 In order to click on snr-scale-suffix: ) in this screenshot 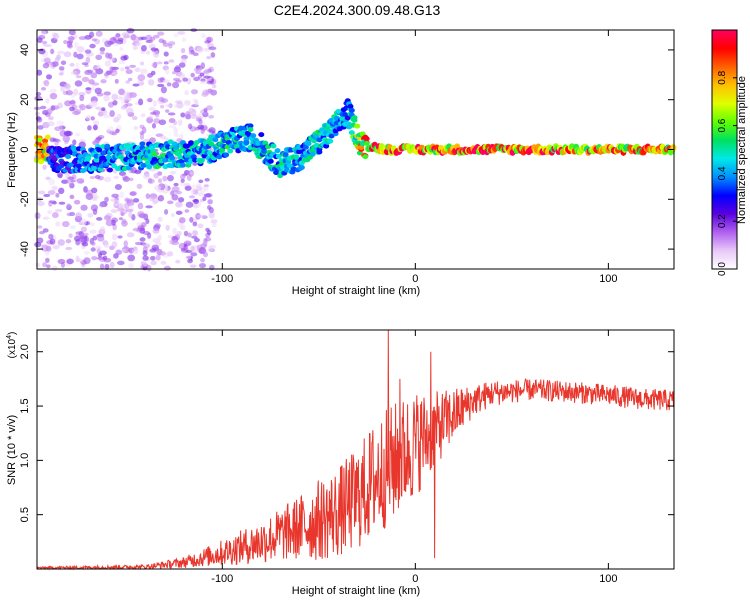, I will do `click(12, 333)`.